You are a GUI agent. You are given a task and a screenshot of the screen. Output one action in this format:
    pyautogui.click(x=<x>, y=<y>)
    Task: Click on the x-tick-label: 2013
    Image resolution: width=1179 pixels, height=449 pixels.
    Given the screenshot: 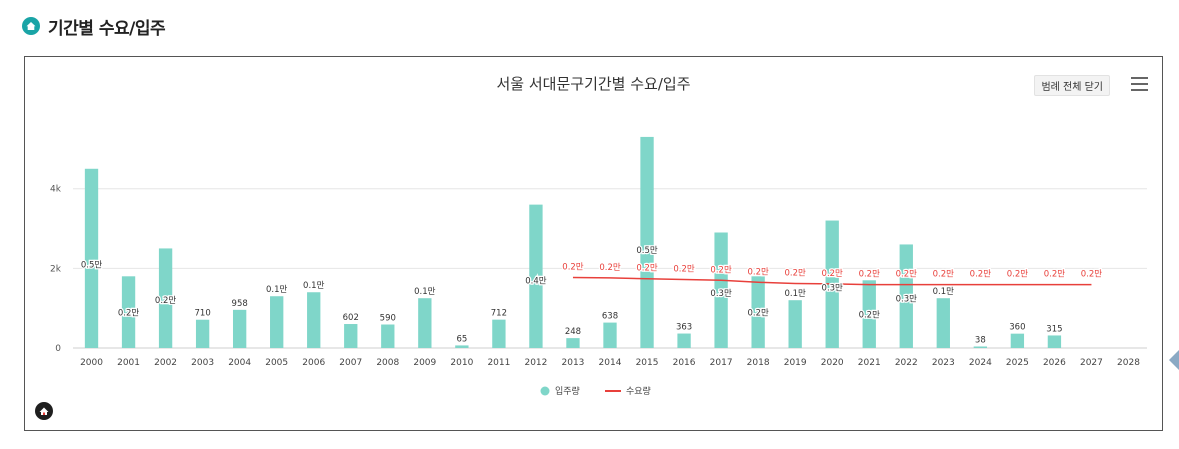 What is the action you would take?
    pyautogui.click(x=573, y=363)
    